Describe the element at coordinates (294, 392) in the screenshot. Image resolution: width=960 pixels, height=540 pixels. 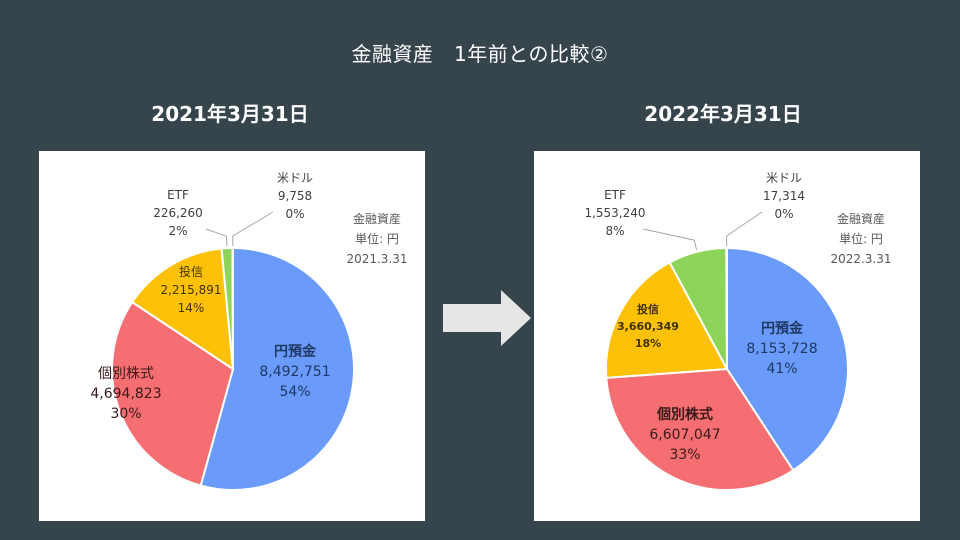
I see `slice-percent: 54%` at that location.